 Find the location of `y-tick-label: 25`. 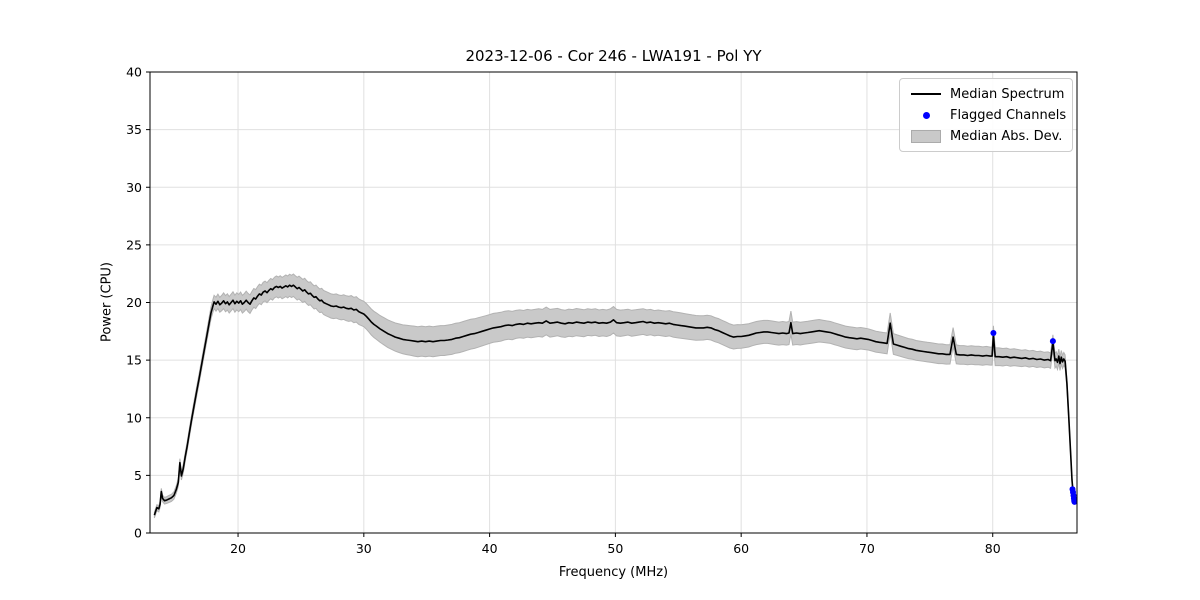

y-tick-label: 25 is located at coordinates (134, 244).